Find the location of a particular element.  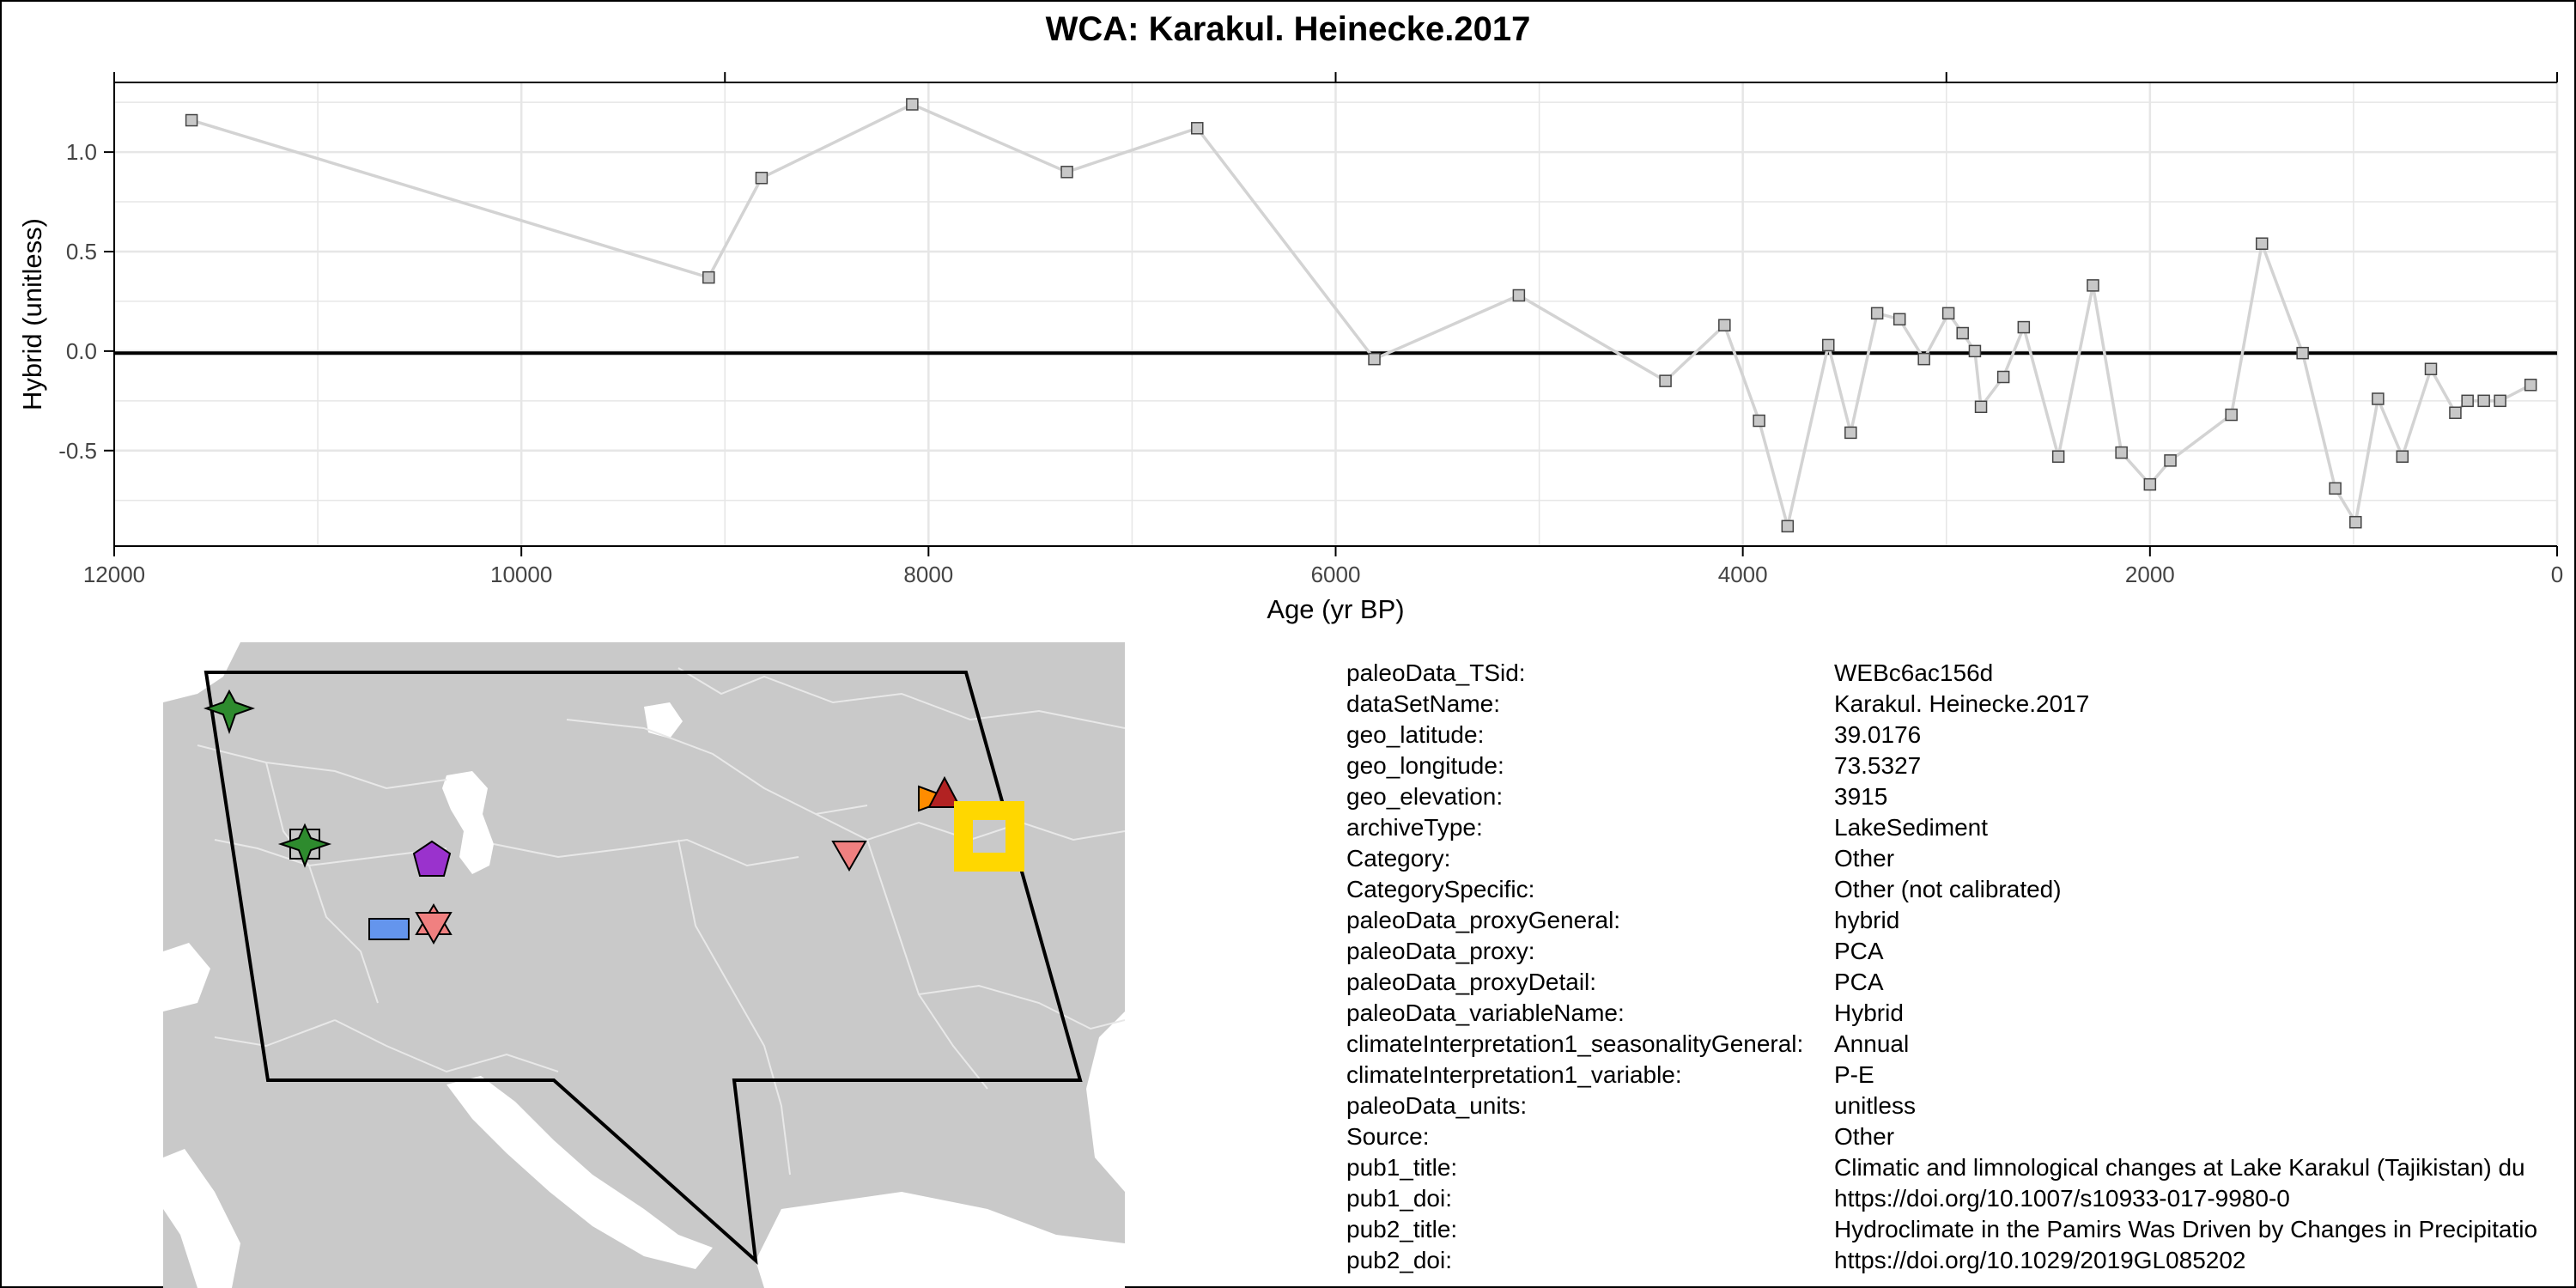

metadata-key: archiveType: is located at coordinates (1415, 828).